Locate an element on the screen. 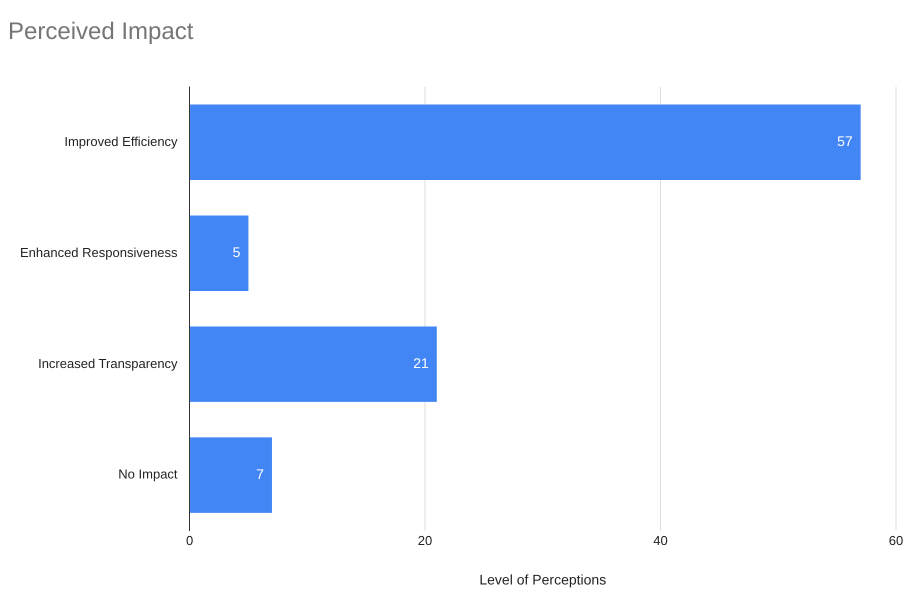  data-label: 7 is located at coordinates (260, 474).